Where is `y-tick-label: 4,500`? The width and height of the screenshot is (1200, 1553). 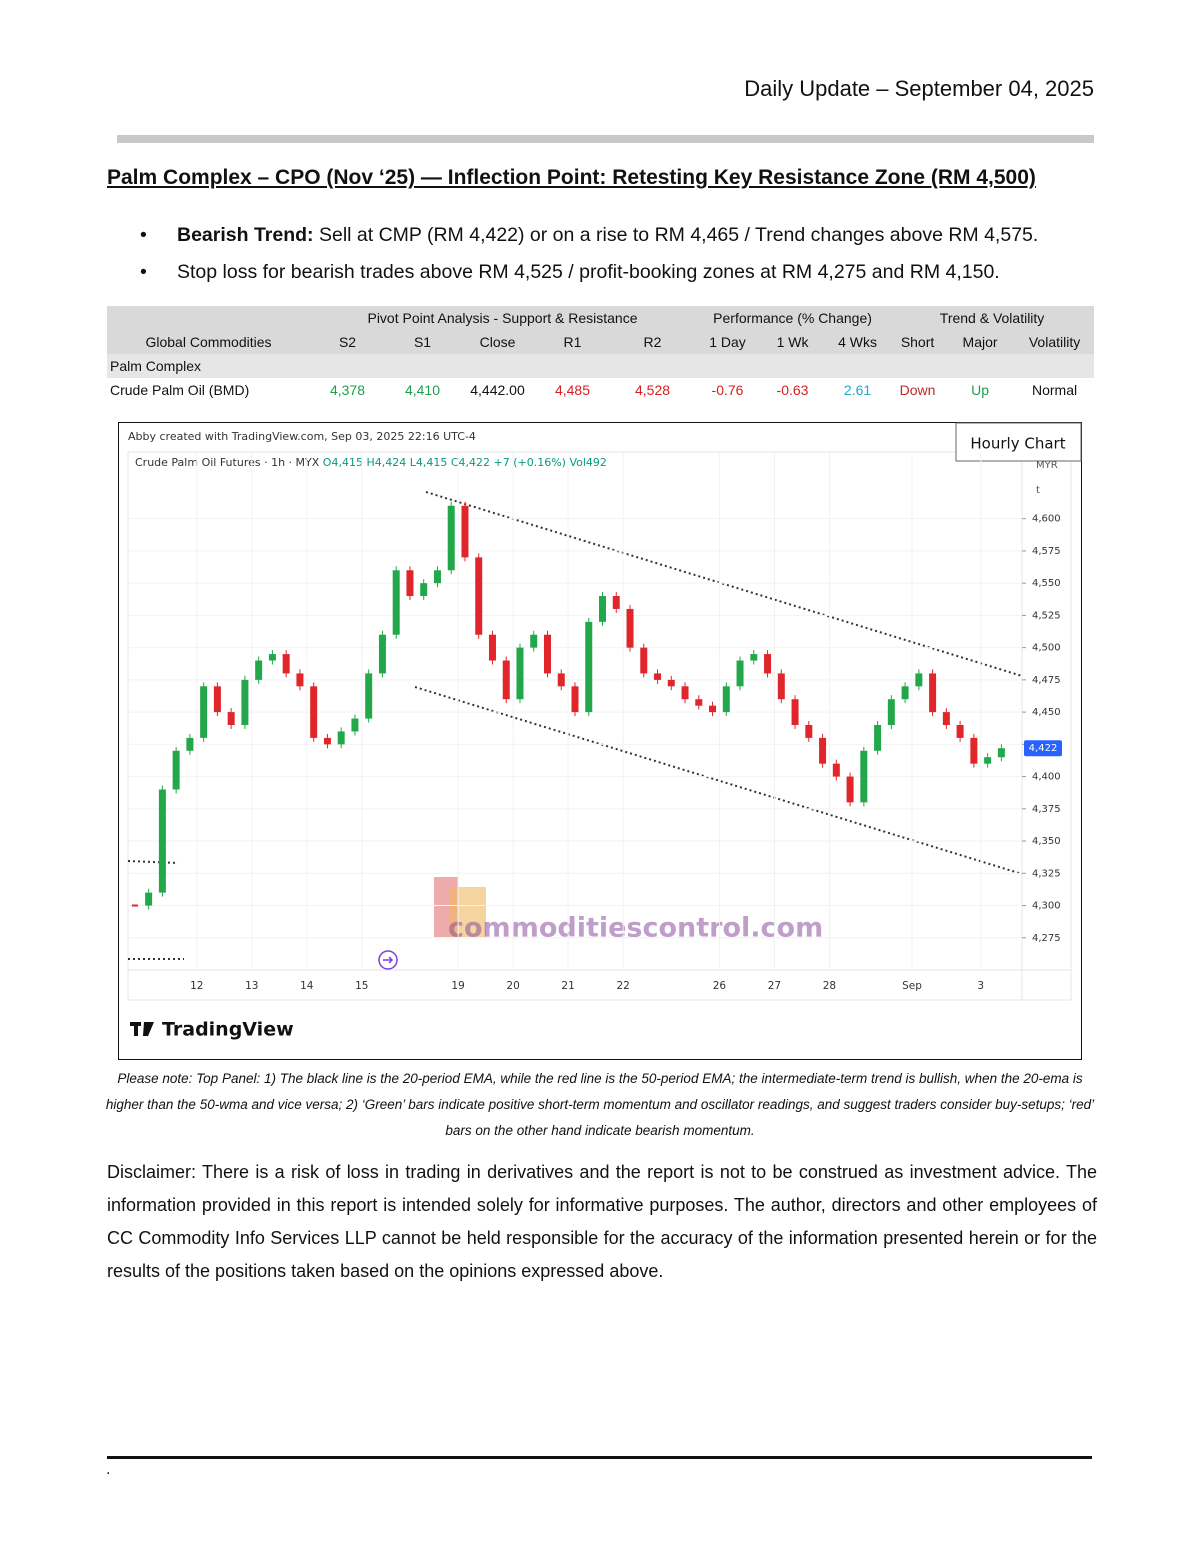
y-tick-label: 4,500 is located at coordinates (1046, 648).